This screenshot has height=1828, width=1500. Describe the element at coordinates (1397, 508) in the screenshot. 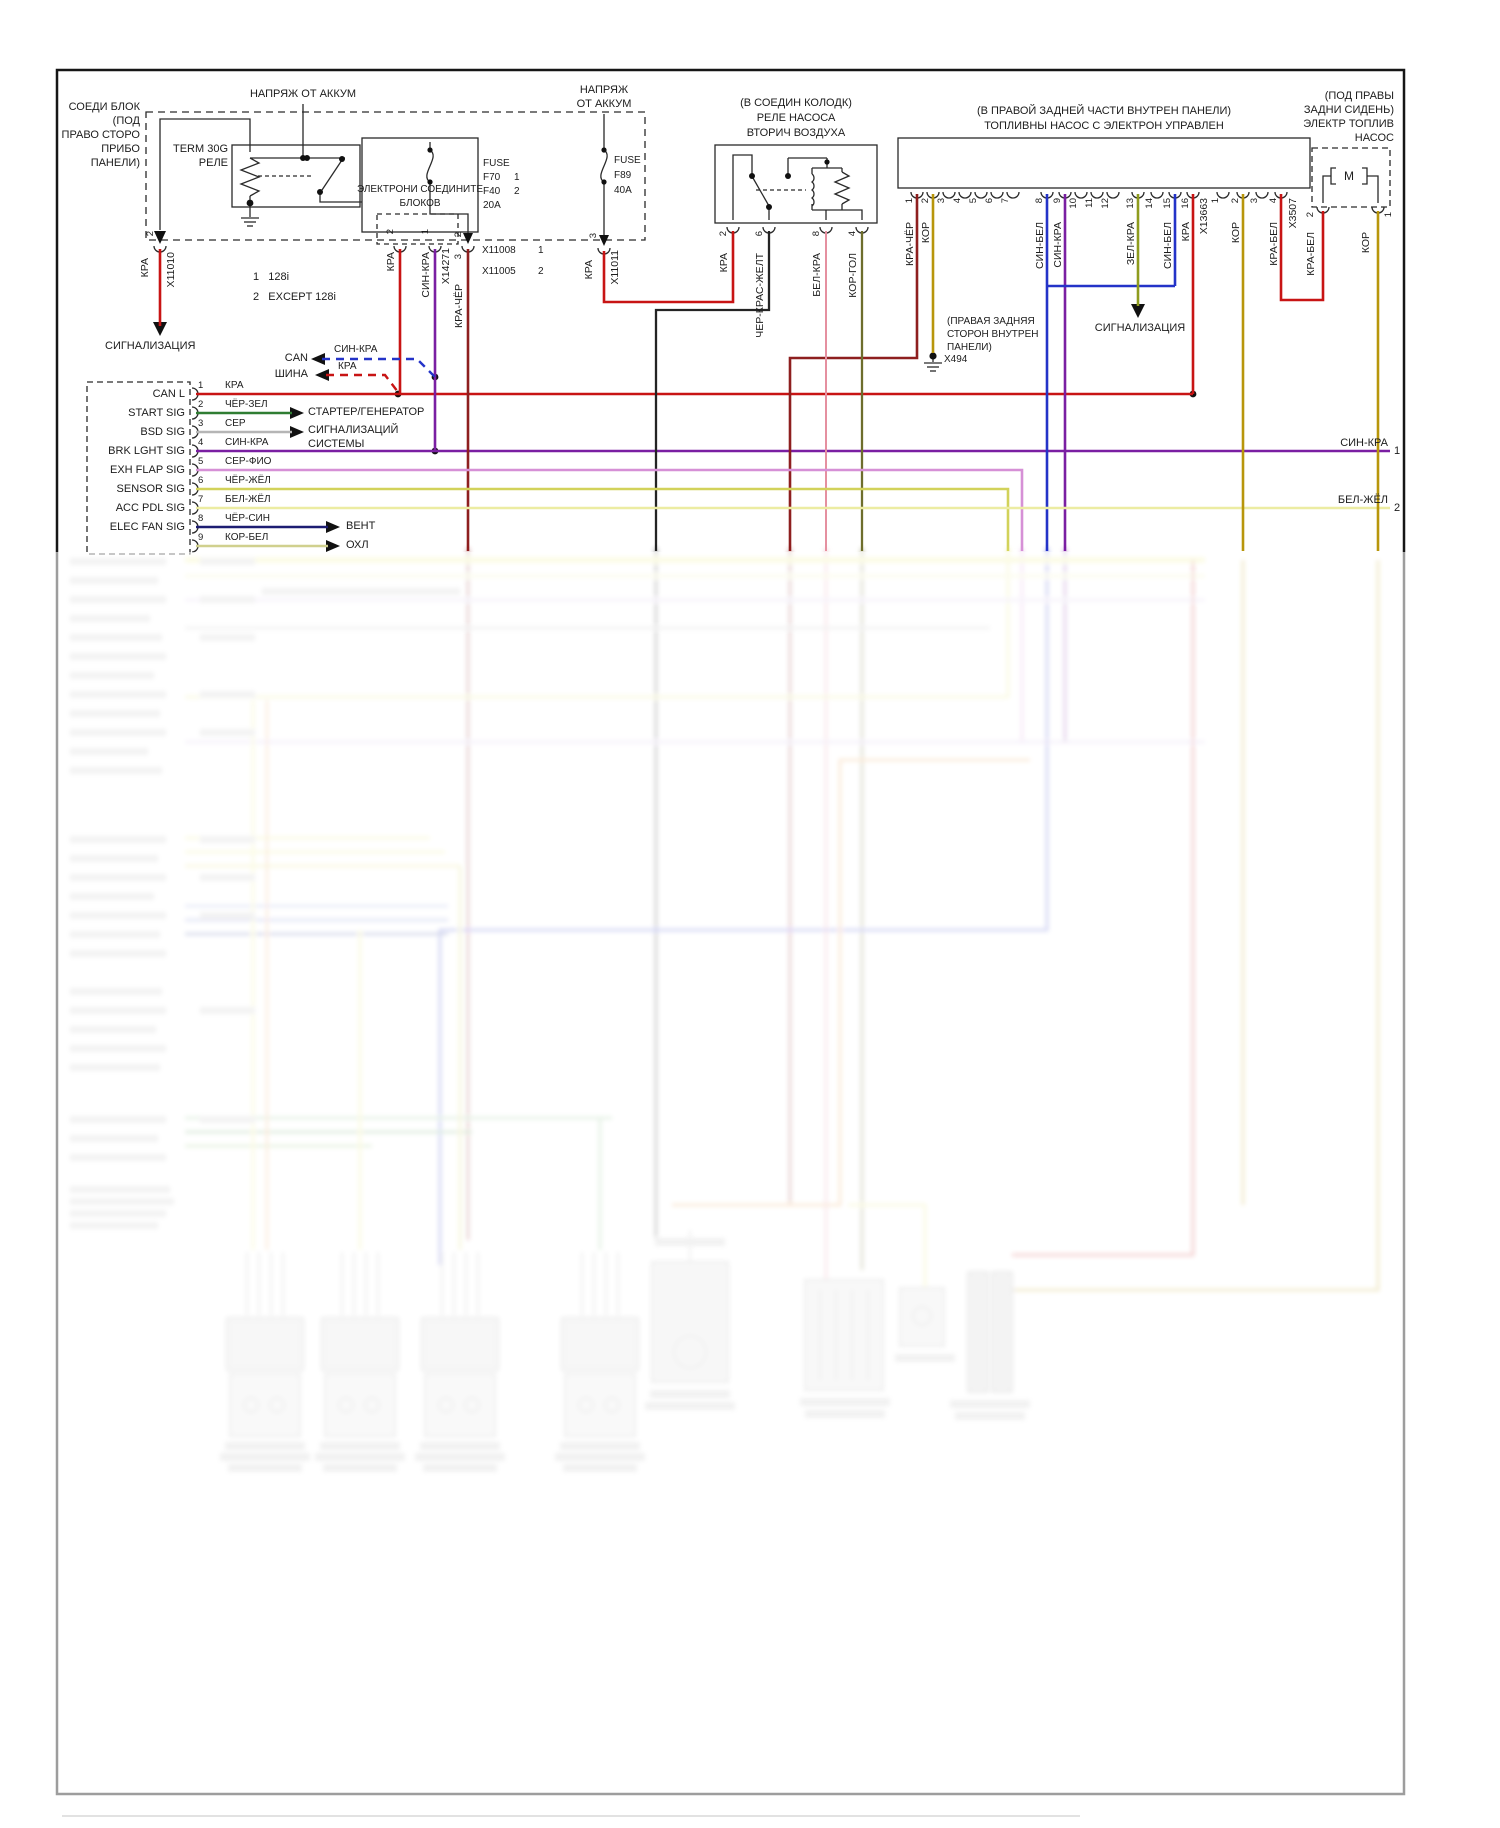

I see `exit-num-2: 2` at that location.